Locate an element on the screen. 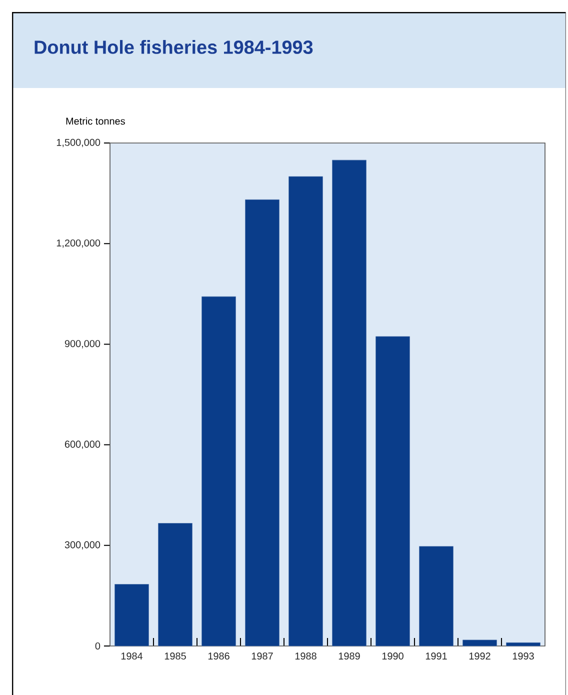 The height and width of the screenshot is (695, 568). x-tick-label: 1990 is located at coordinates (393, 656).